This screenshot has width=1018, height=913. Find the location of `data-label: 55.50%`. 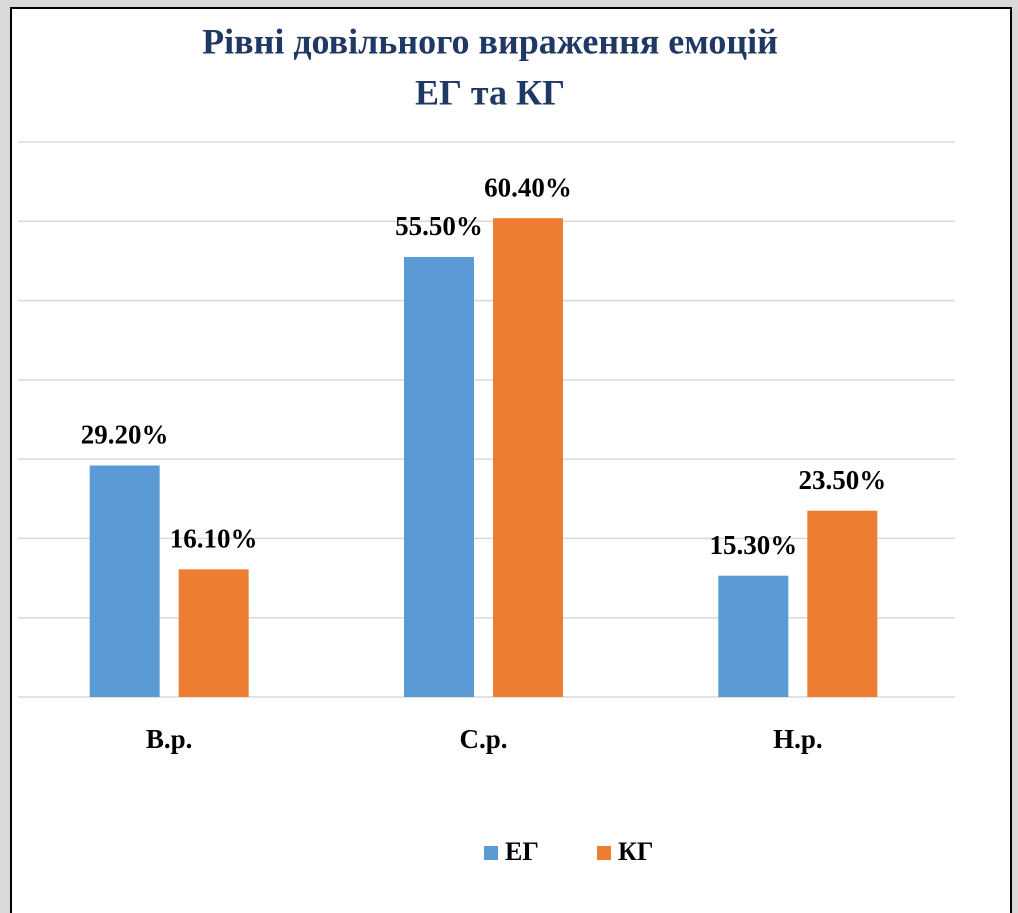

data-label: 55.50% is located at coordinates (439, 226).